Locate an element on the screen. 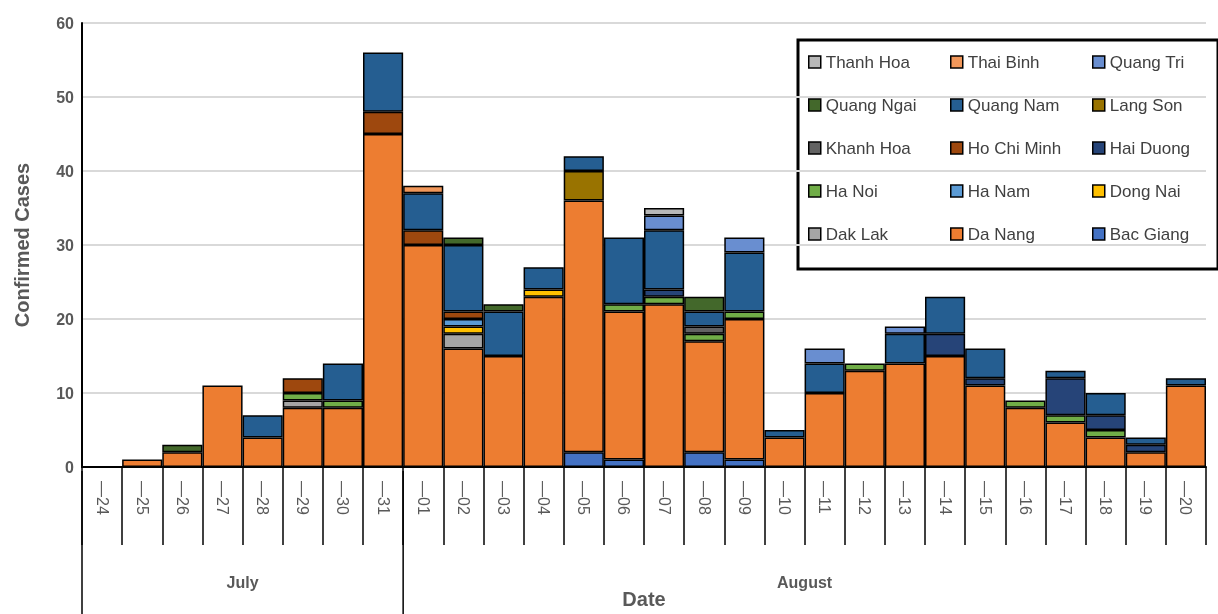  legend-label: Da Nang is located at coordinates (1001, 234).